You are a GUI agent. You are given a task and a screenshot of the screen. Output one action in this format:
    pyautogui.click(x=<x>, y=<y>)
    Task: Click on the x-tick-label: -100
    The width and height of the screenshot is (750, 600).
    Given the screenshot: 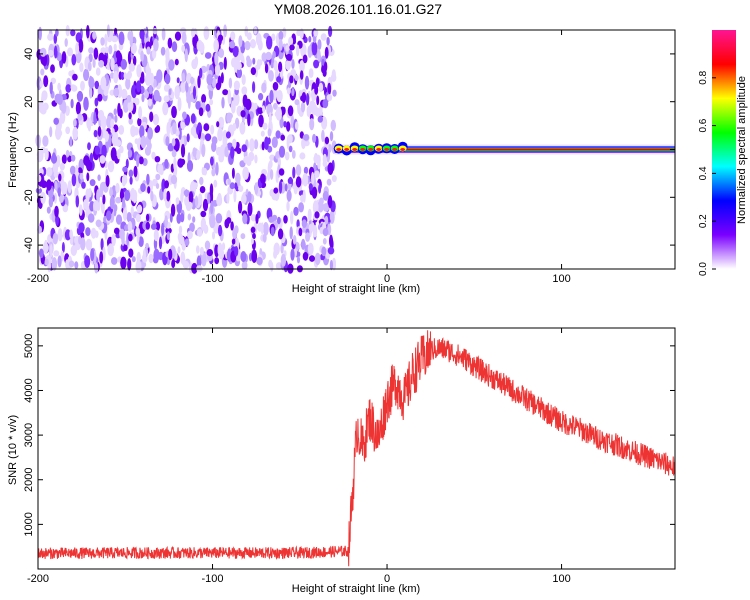 What is the action you would take?
    pyautogui.click(x=213, y=579)
    